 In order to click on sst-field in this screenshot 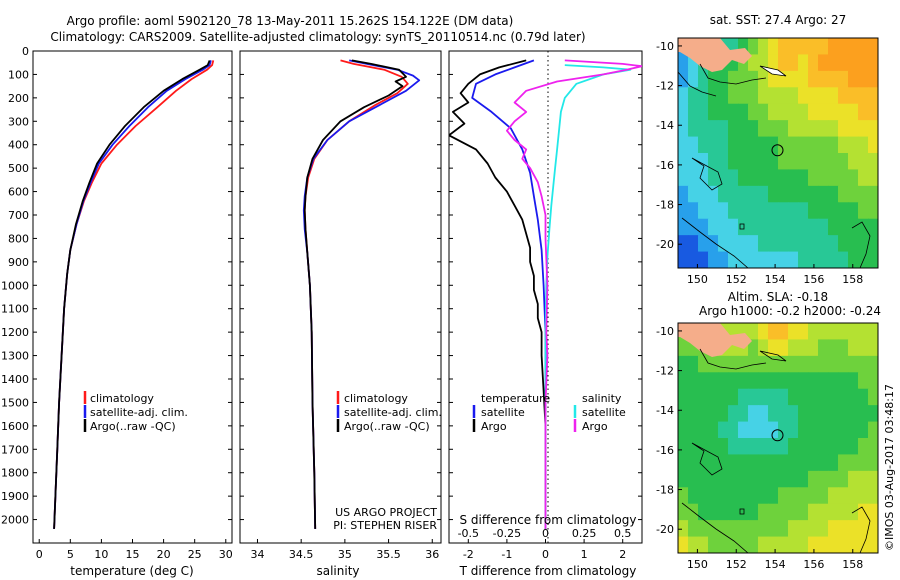, I will do `click(778, 153)`.